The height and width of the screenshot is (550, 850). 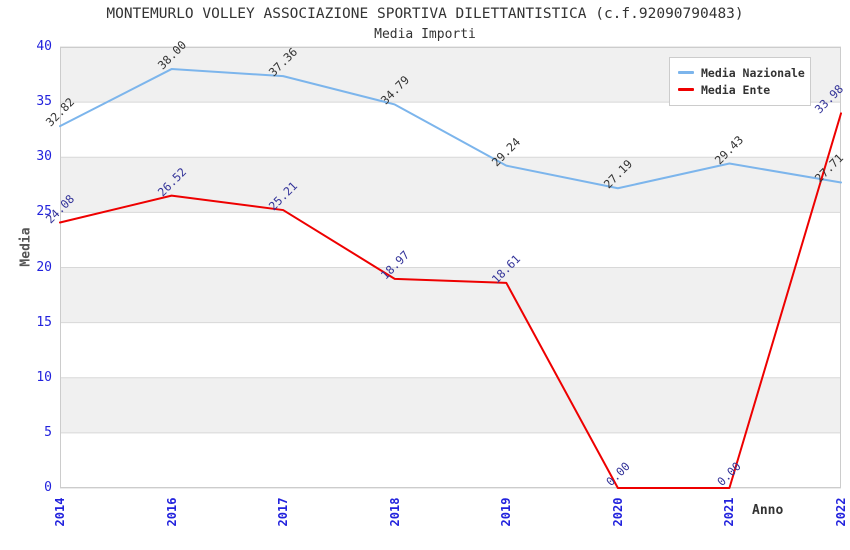 What do you see at coordinates (425, 34) in the screenshot?
I see `chart-subtitle: Media Importi` at bounding box center [425, 34].